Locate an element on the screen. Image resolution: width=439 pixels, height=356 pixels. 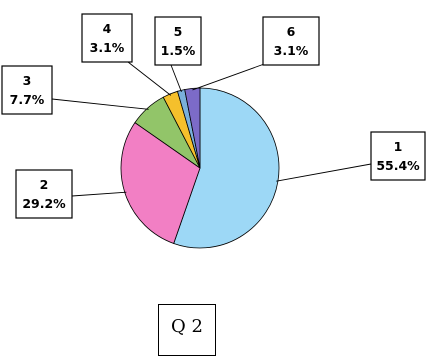
slice-percent-4: 3.1% is located at coordinates (107, 47).